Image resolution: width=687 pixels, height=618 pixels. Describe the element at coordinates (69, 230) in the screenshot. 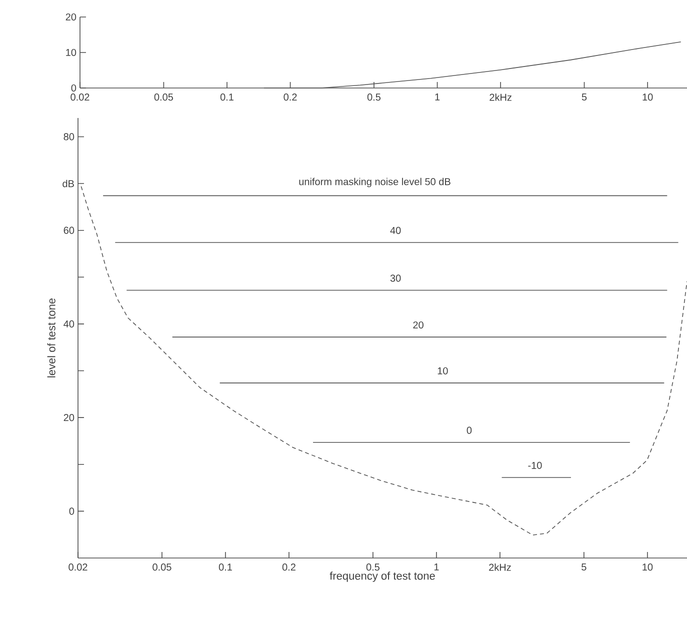

I see `y-tick-label: 60` at that location.